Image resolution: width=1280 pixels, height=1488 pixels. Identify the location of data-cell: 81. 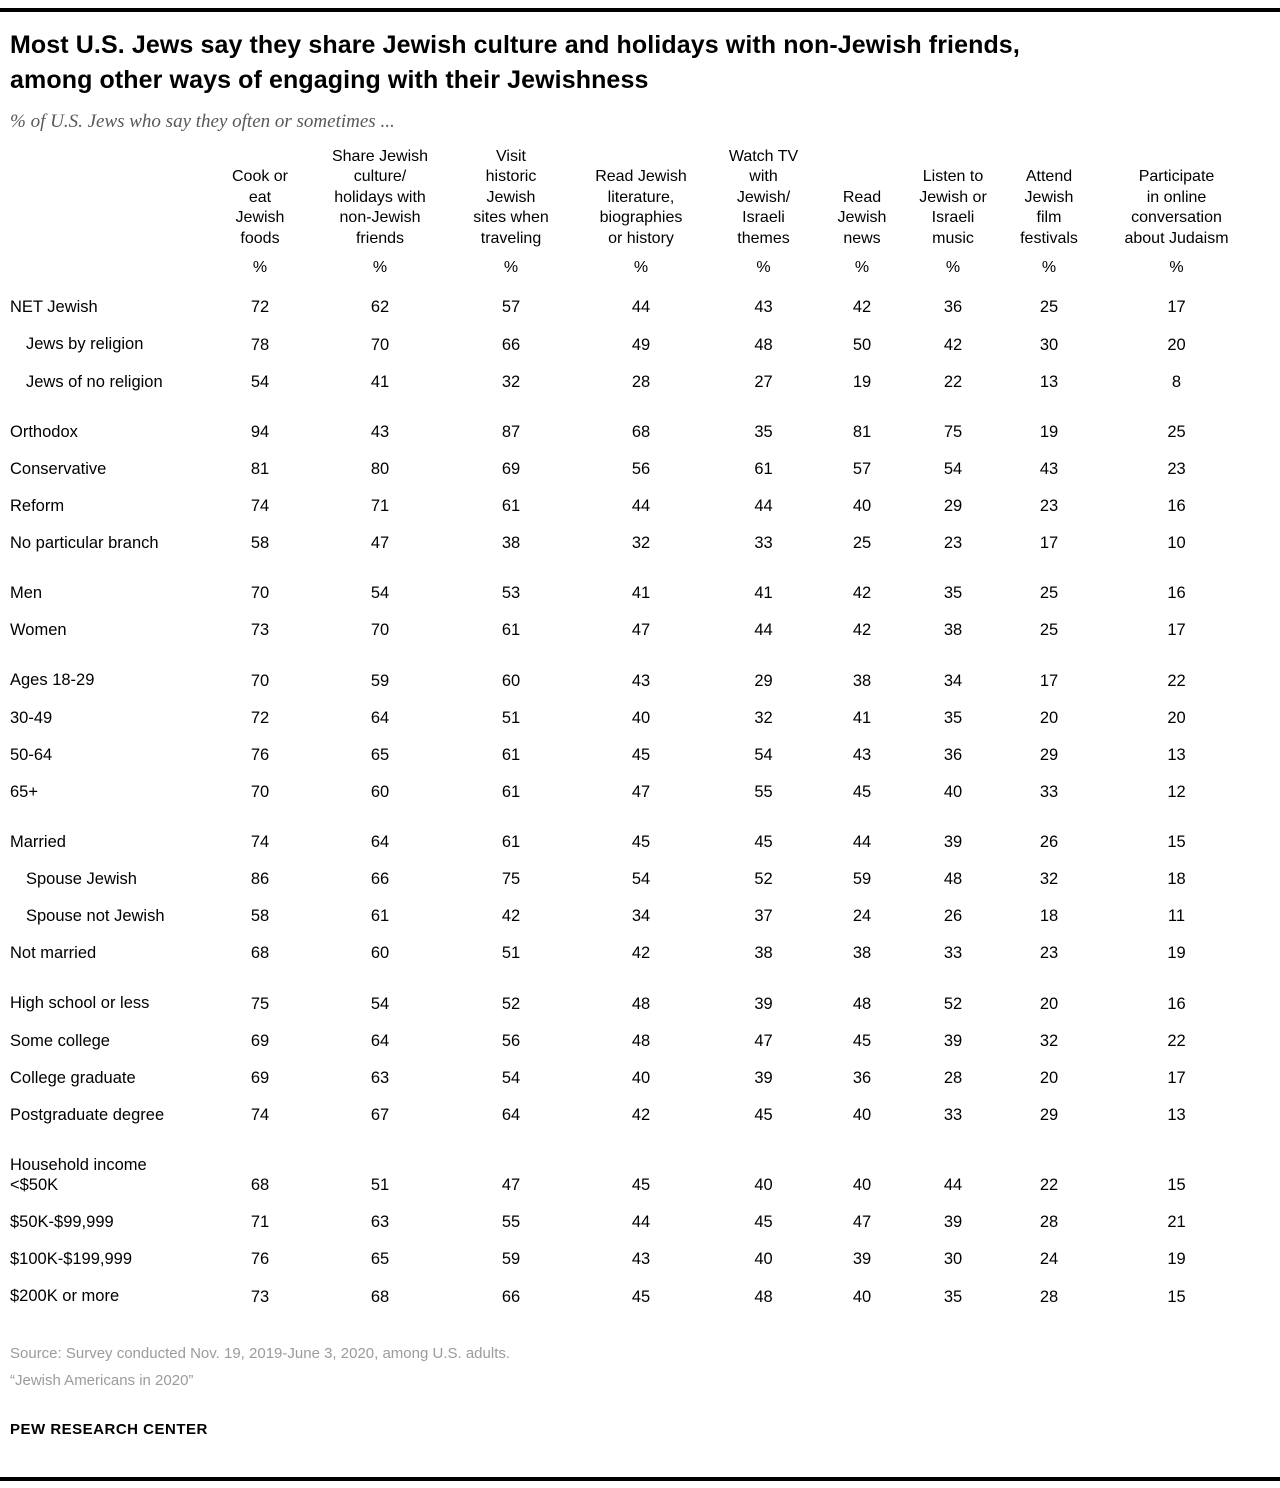
(260, 468).